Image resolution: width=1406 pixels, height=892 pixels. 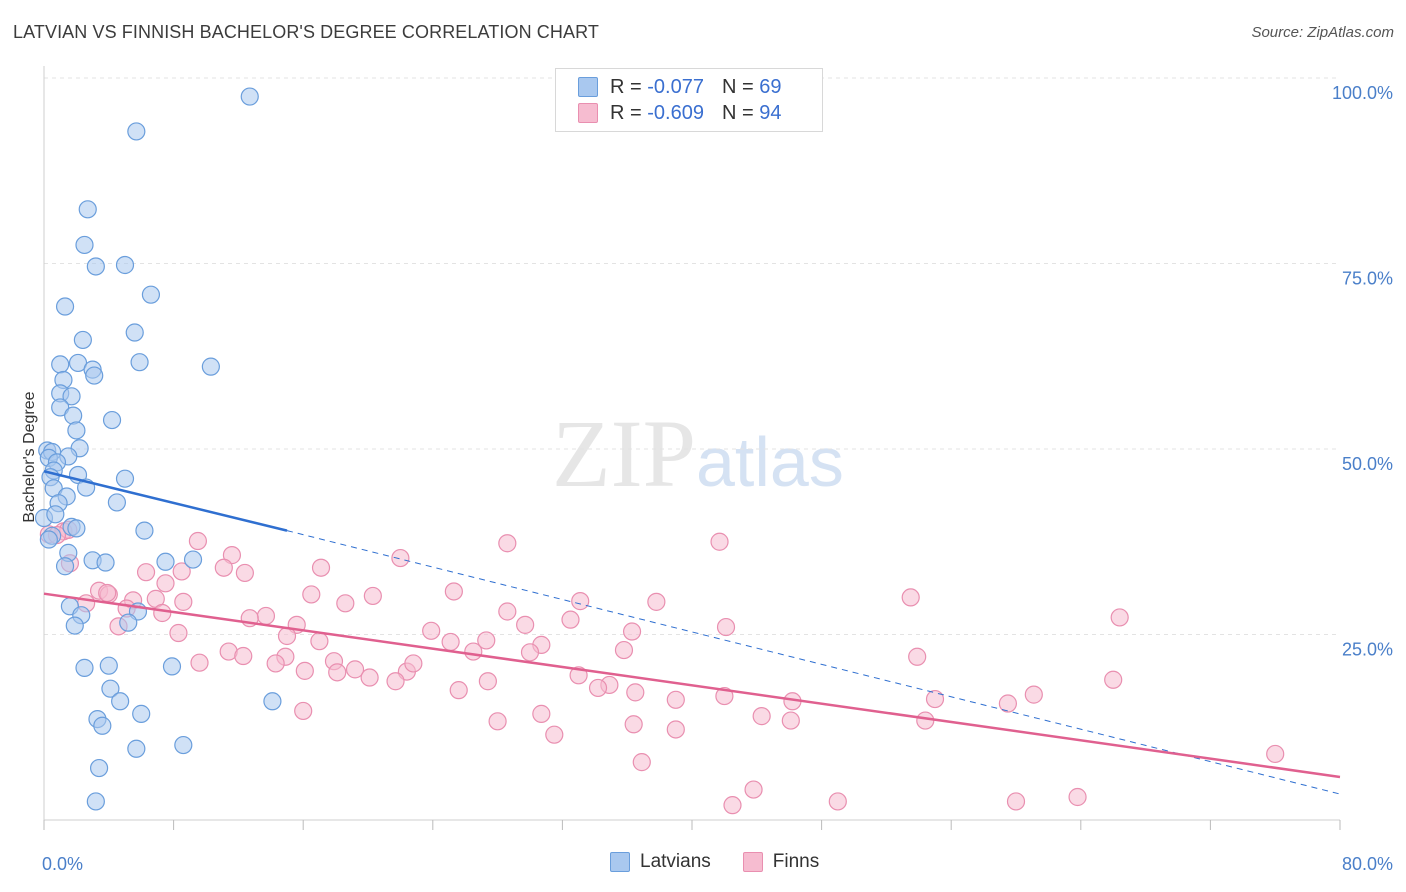 I want to click on y-tick-label: 50.0%, so click(x=1367, y=464).